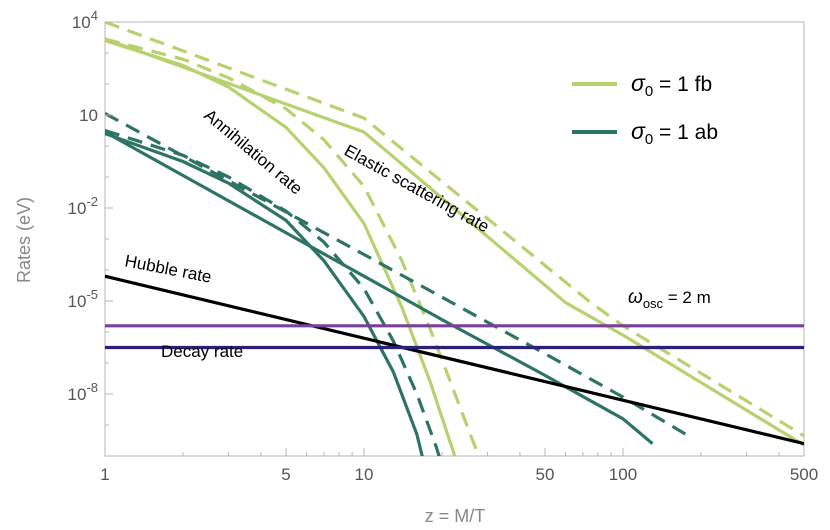  I want to click on y-tick-label-1: 10⁴, so click(85, 20).